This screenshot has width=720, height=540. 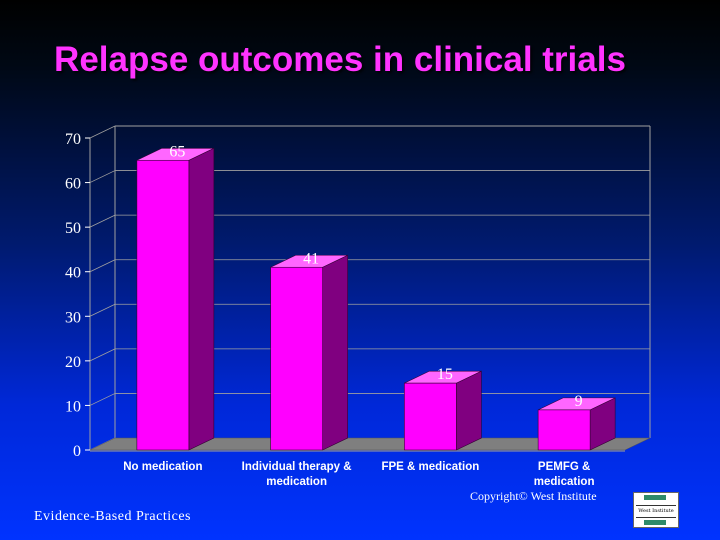 What do you see at coordinates (162, 467) in the screenshot?
I see `x-category-label: No medication` at bounding box center [162, 467].